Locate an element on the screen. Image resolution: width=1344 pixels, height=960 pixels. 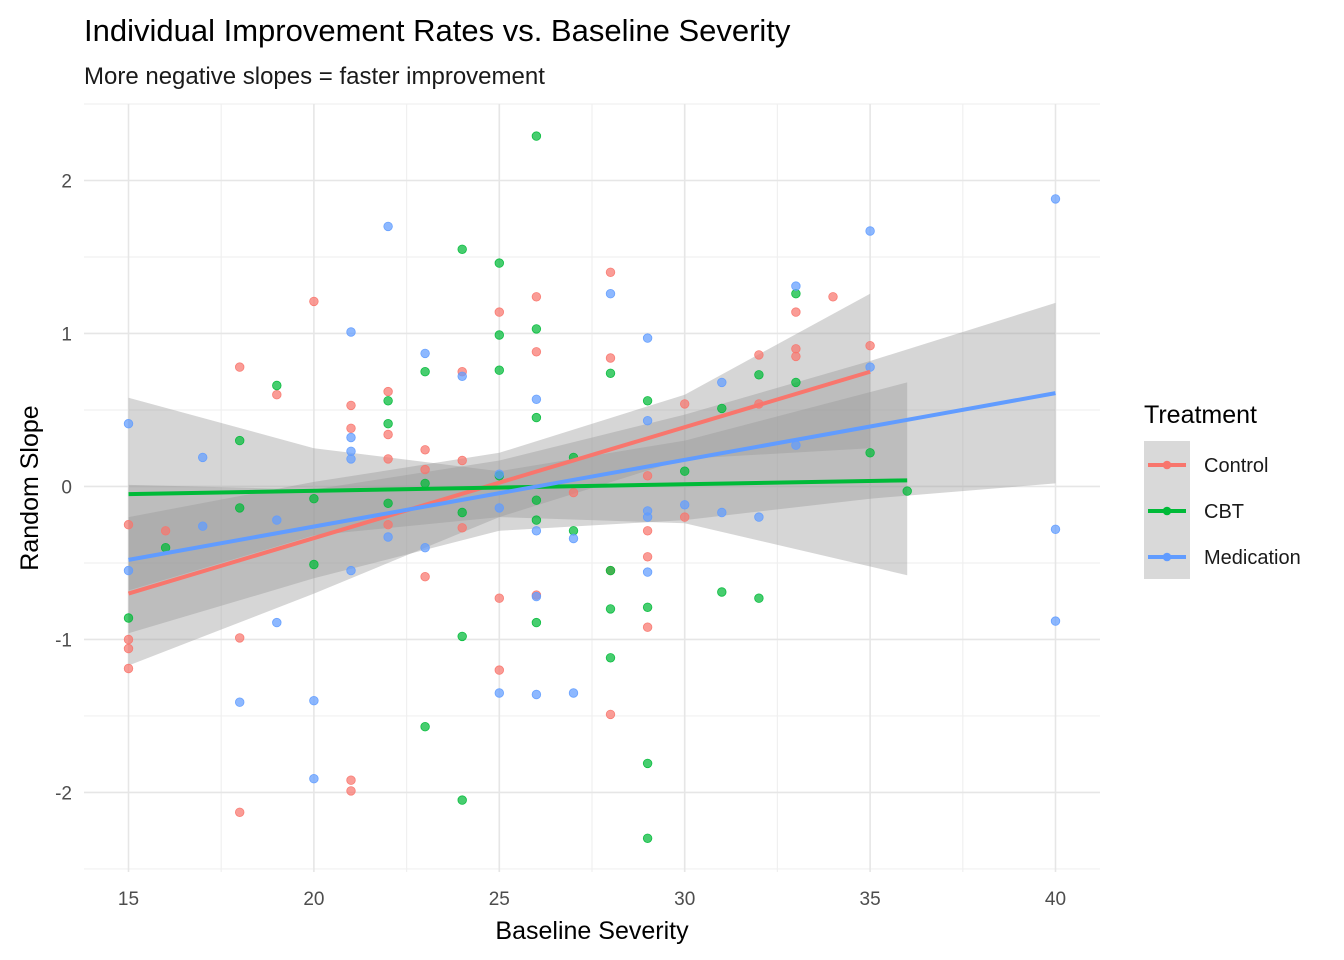
legend: Treatment Control CBT Medication is located at coordinates (1222, 490).